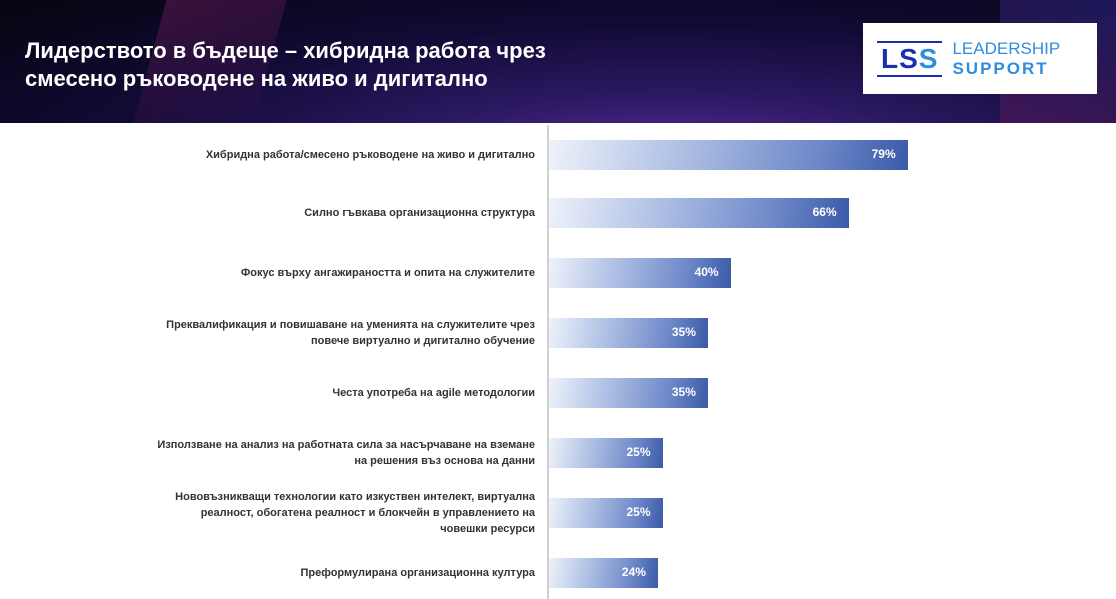 The height and width of the screenshot is (599, 1116). I want to click on category-label: Преформулирана организационна култура, so click(417, 573).